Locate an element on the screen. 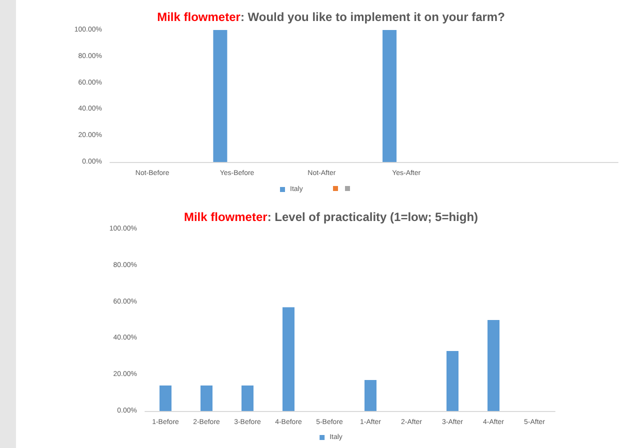  chart-title: Milk flowmeter: Would you like to implement it on your farm? is located at coordinates (331, 17).